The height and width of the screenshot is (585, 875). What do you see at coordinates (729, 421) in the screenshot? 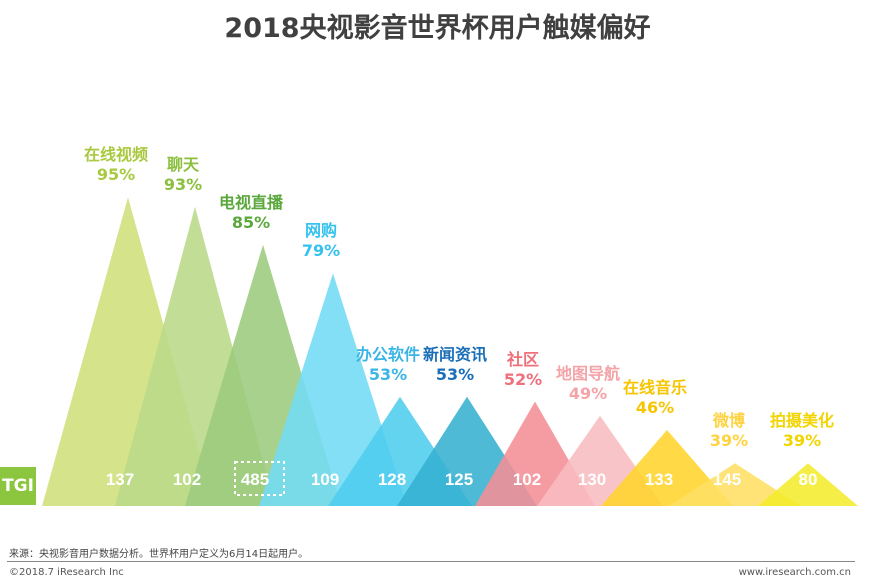
I see `category-name: 微博` at bounding box center [729, 421].